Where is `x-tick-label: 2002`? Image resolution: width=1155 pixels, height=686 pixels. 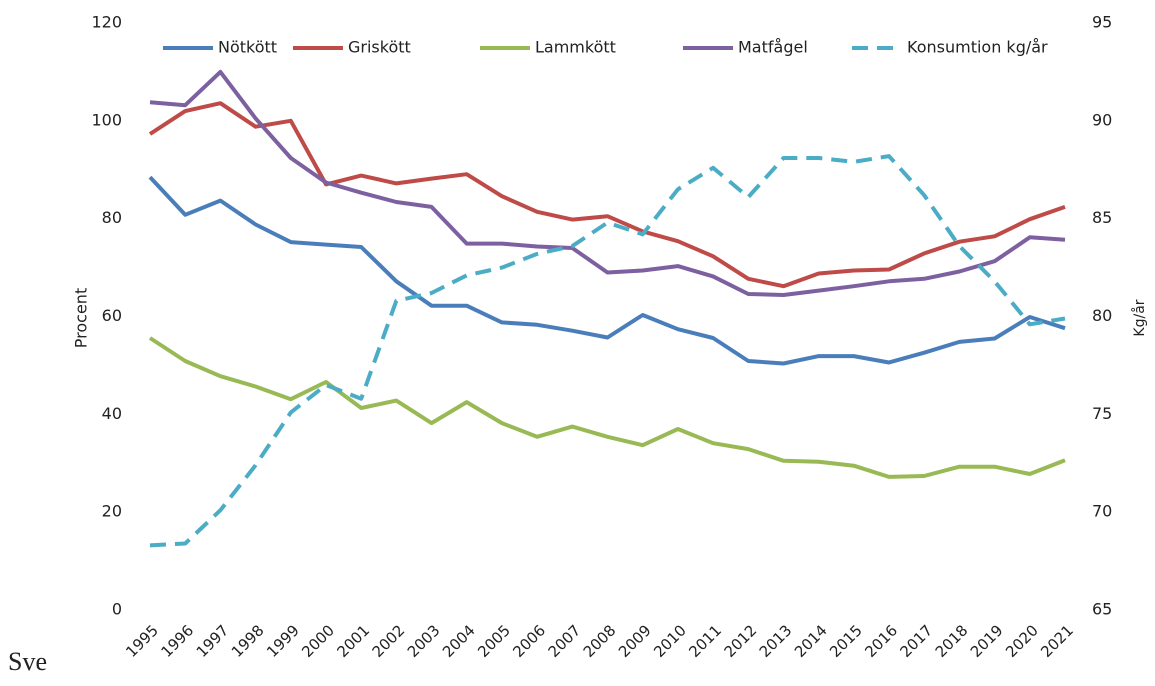 x-tick-label: 2002 is located at coordinates (389, 641).